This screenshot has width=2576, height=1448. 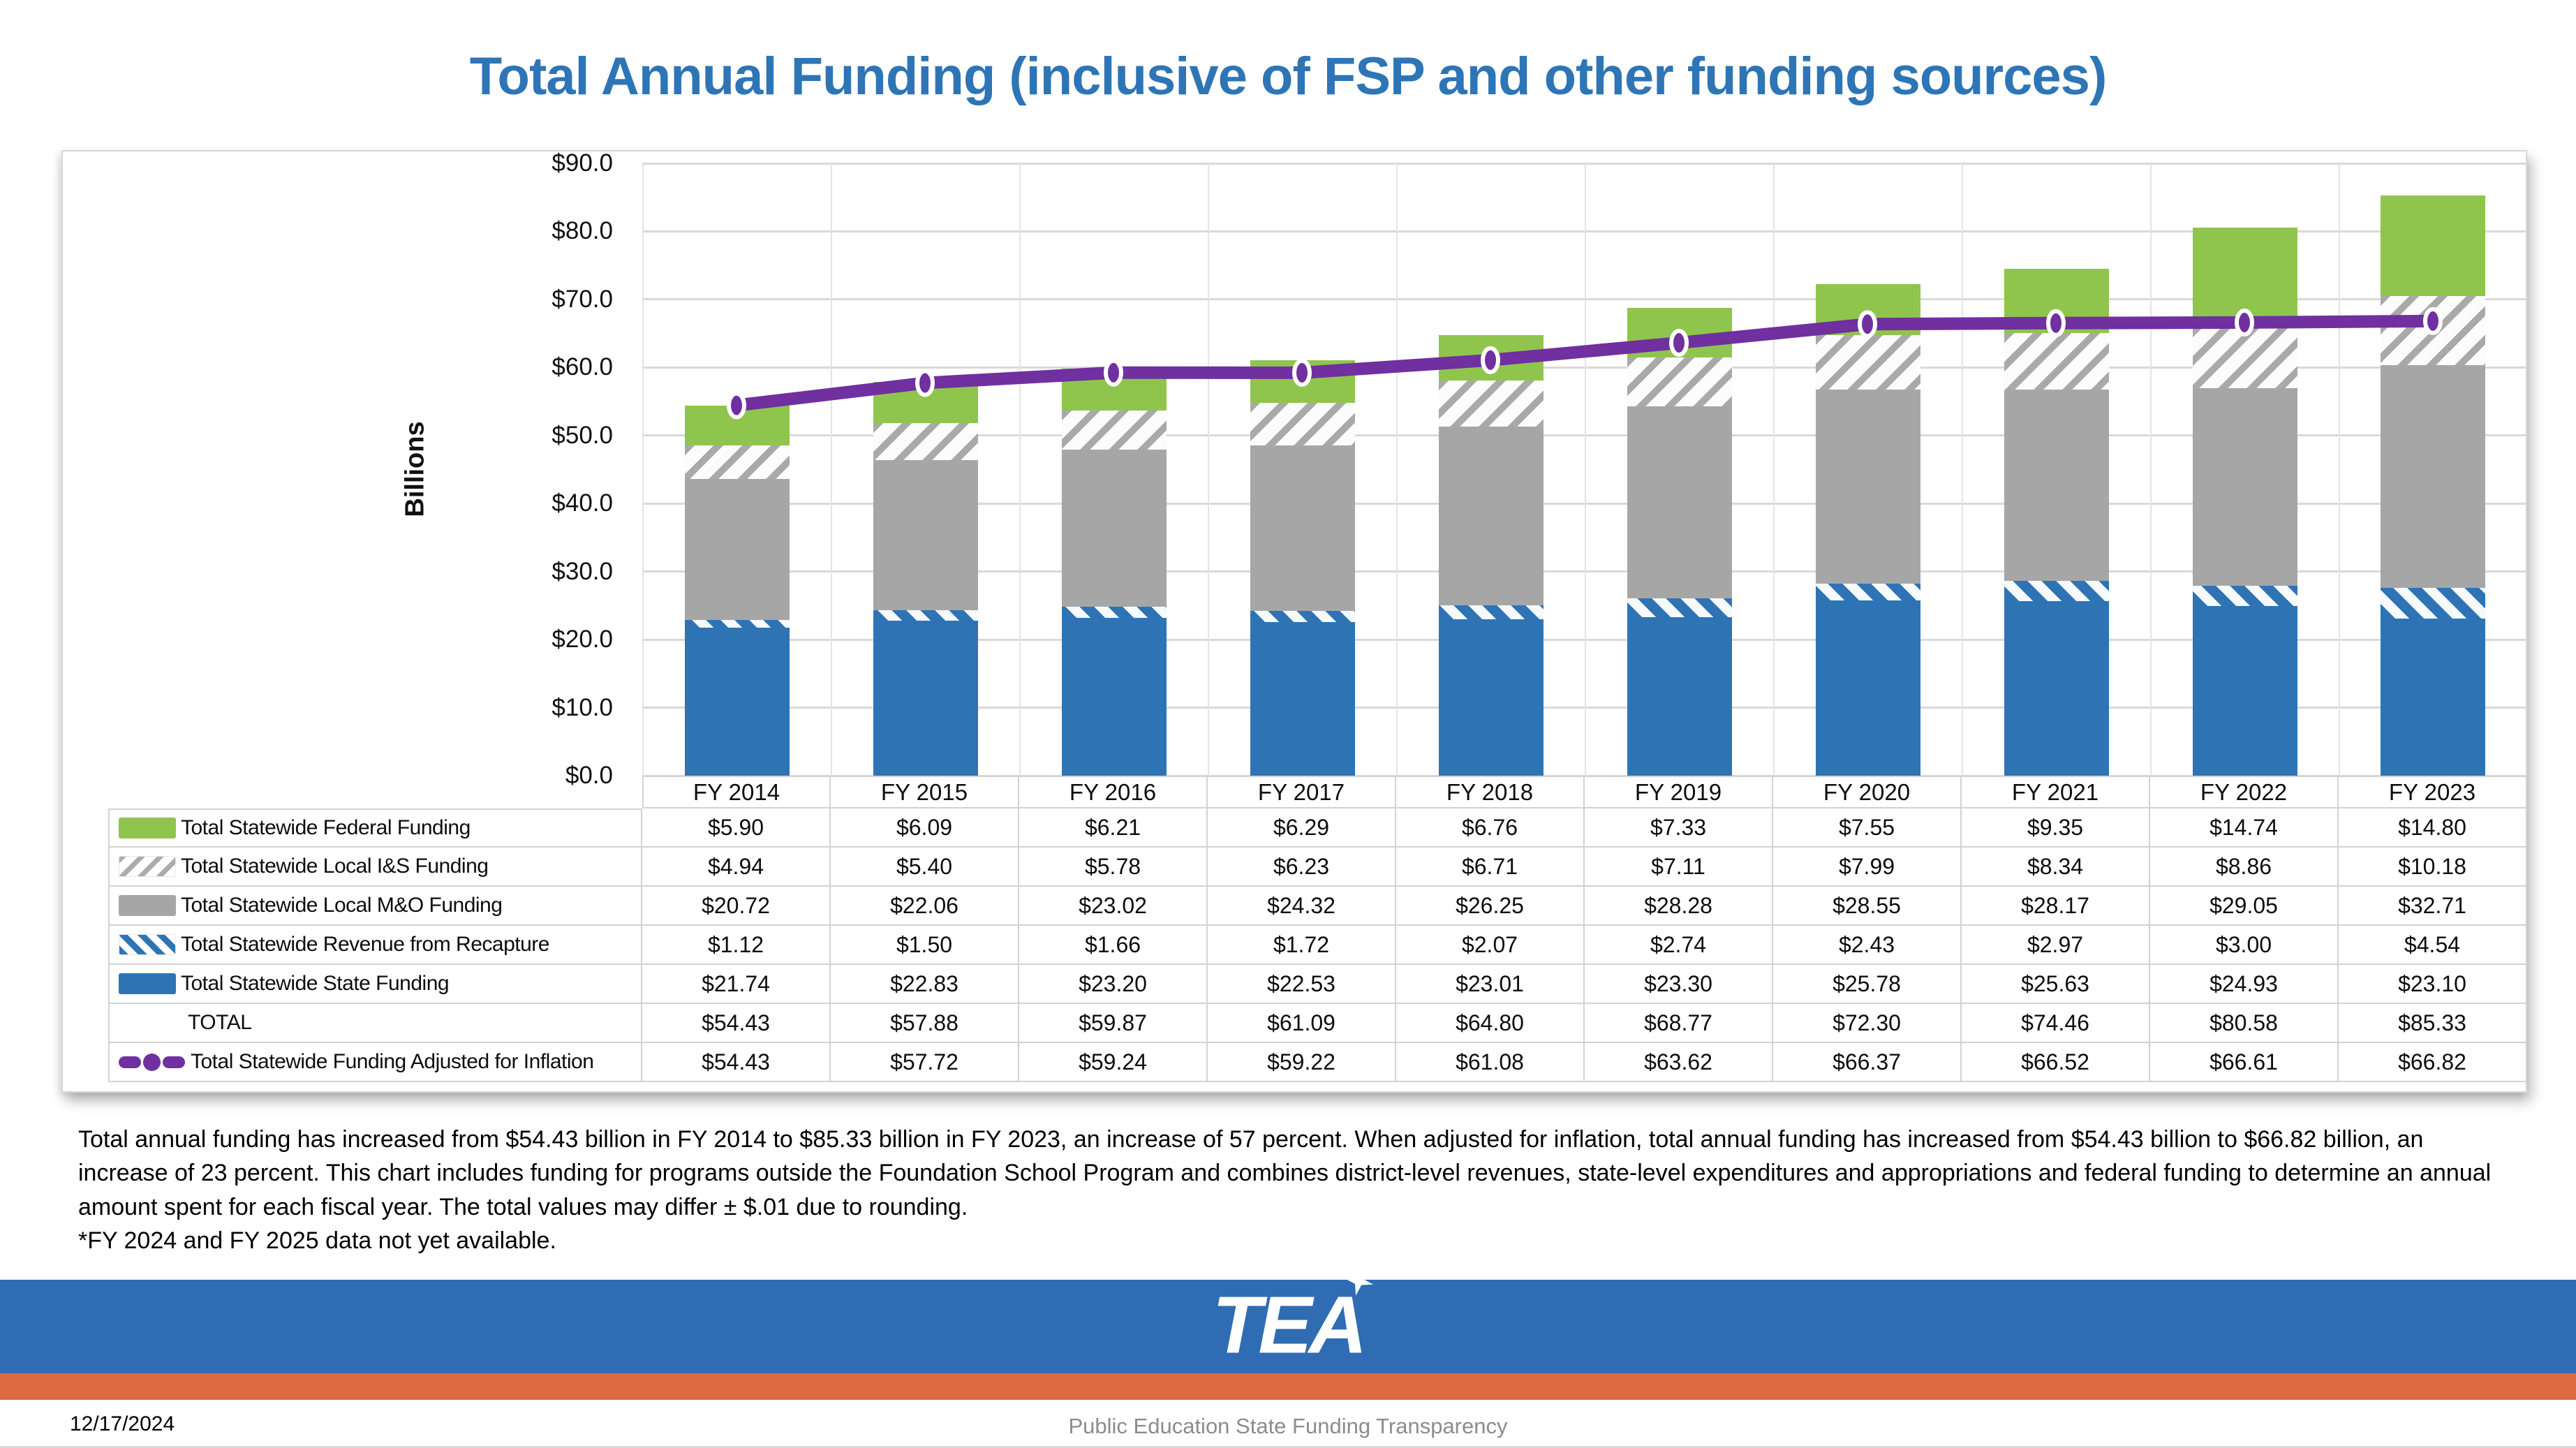 What do you see at coordinates (1867, 906) in the screenshot?
I see `value-cell: $28.55` at bounding box center [1867, 906].